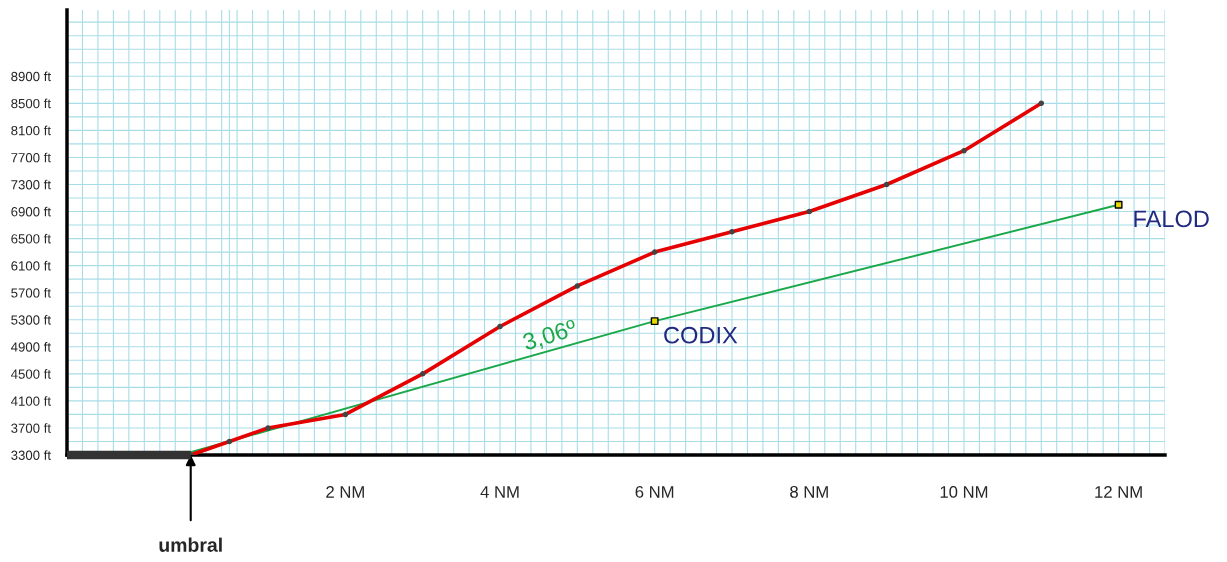 The image size is (1227, 562). Describe the element at coordinates (550, 336) in the screenshot. I see `annotation: 3,06º` at that location.